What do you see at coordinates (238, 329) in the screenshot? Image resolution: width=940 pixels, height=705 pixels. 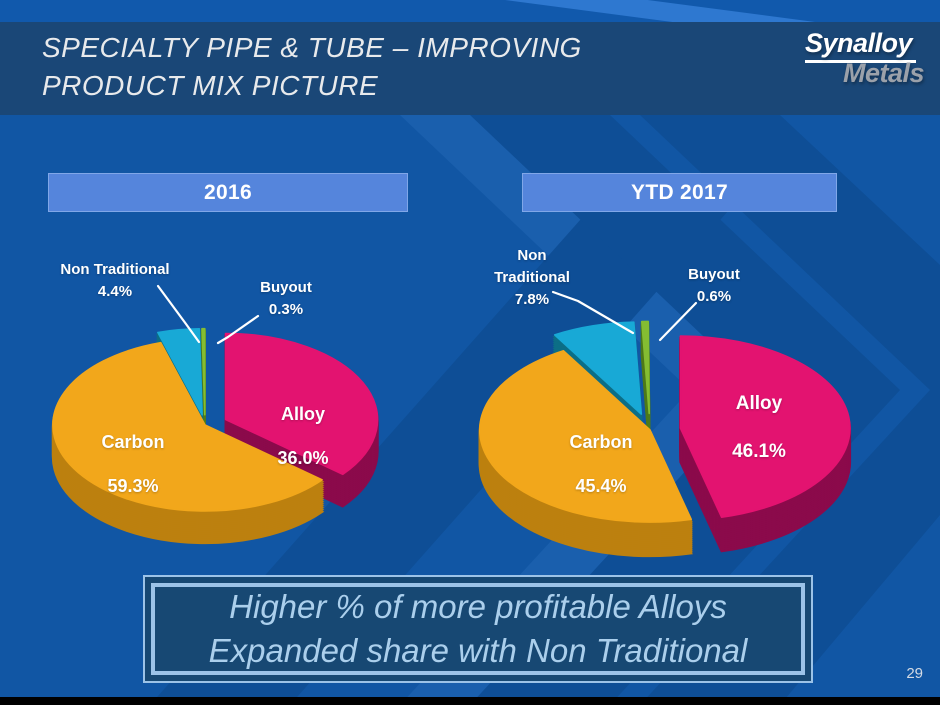 I see `leader-line-buyout-2016` at bounding box center [238, 329].